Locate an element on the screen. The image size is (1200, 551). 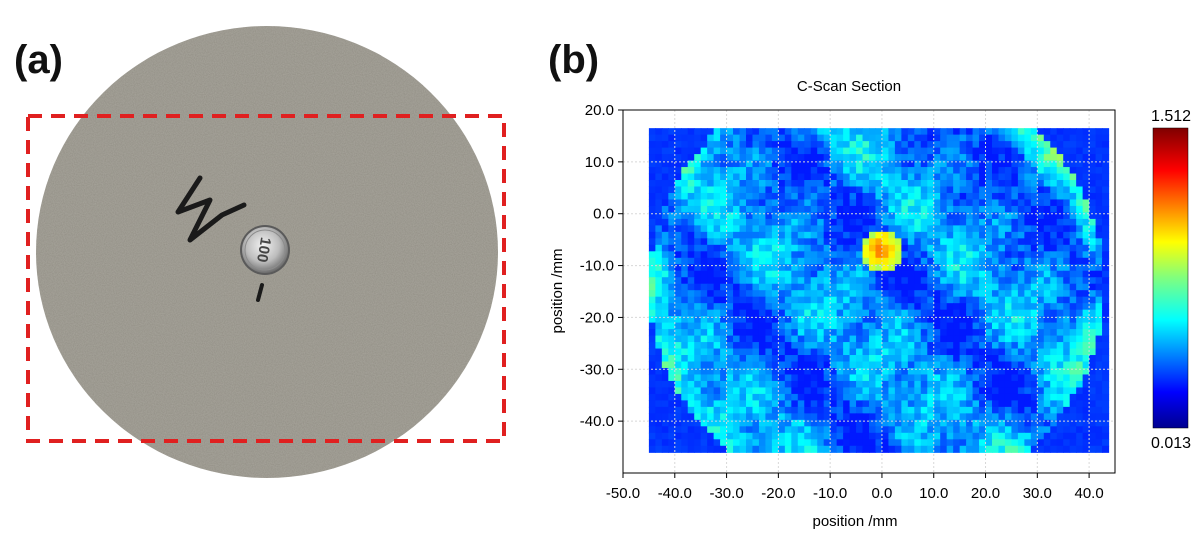
x-tick-label: 20.0 is located at coordinates (985, 493).